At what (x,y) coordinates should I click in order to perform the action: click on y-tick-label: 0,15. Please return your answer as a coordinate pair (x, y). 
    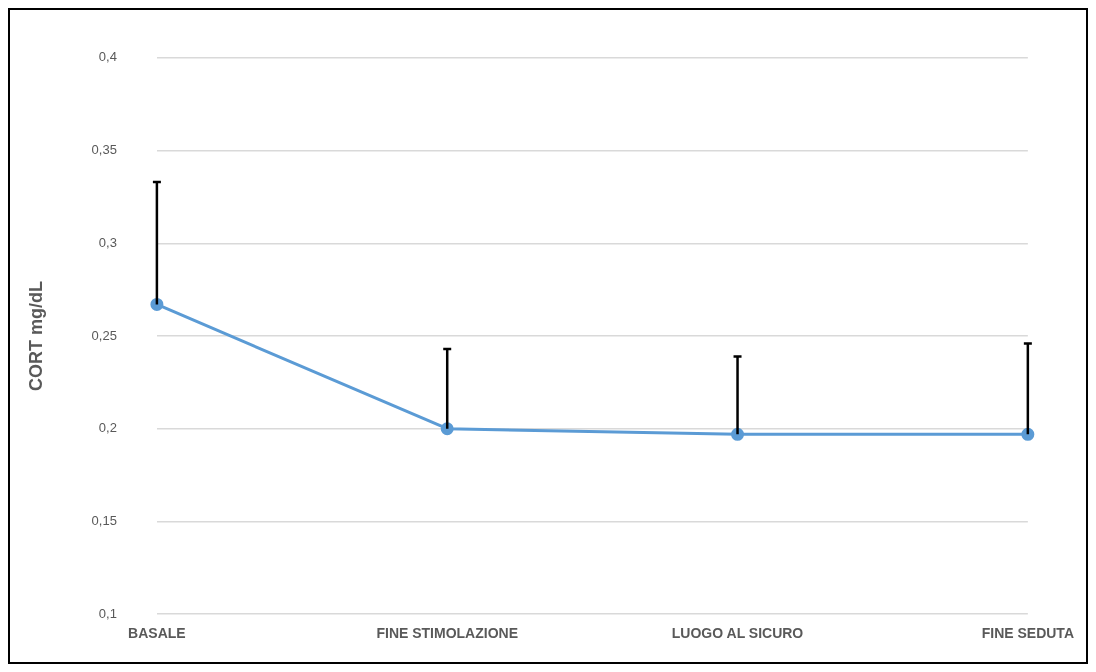
    Looking at the image, I should click on (104, 521).